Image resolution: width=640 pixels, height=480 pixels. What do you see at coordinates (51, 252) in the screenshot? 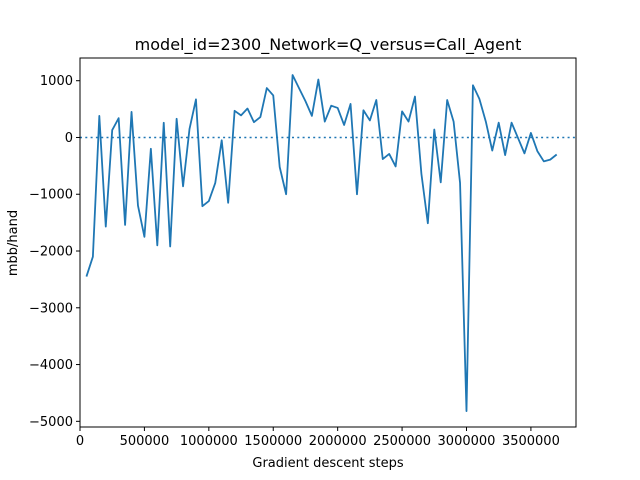
I see `y-tick-label: −2000` at bounding box center [51, 252].